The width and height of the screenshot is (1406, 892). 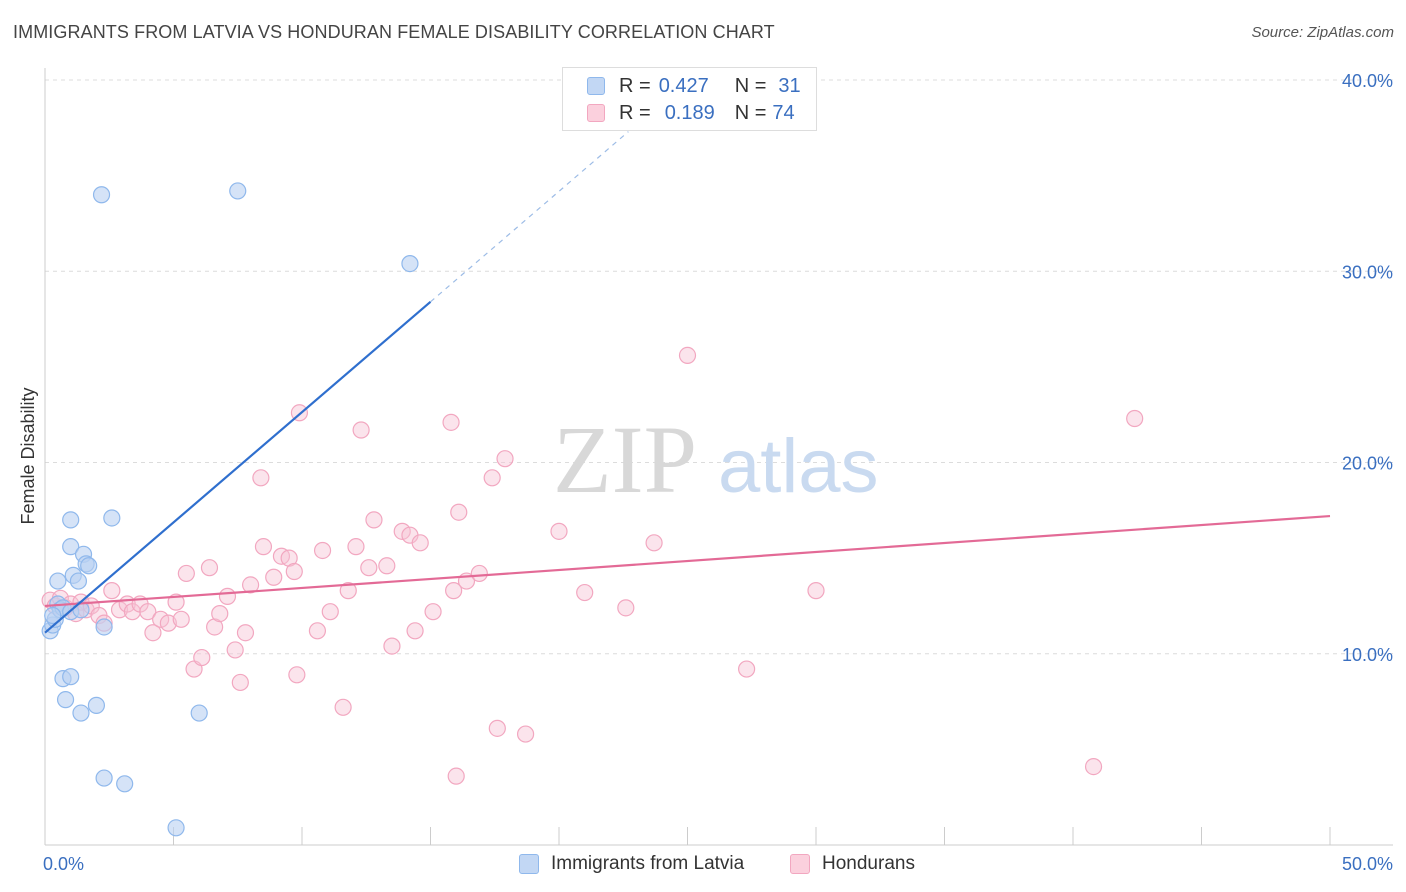 What do you see at coordinates (868, 863) in the screenshot?
I see `series-legend-label-honduran: Hondurans` at bounding box center [868, 863].